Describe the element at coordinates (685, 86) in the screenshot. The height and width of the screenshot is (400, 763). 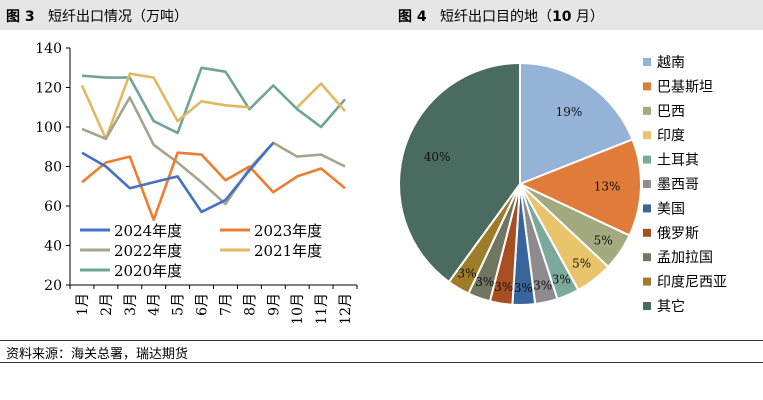
I see `legend-label: 巴基斯坦` at that location.